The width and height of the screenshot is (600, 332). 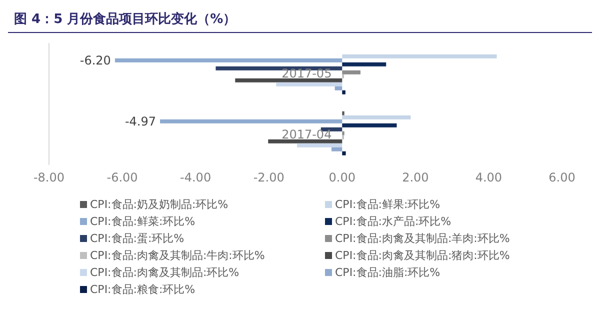 What do you see at coordinates (95, 60) in the screenshot?
I see `data-label: -6.20` at bounding box center [95, 60].